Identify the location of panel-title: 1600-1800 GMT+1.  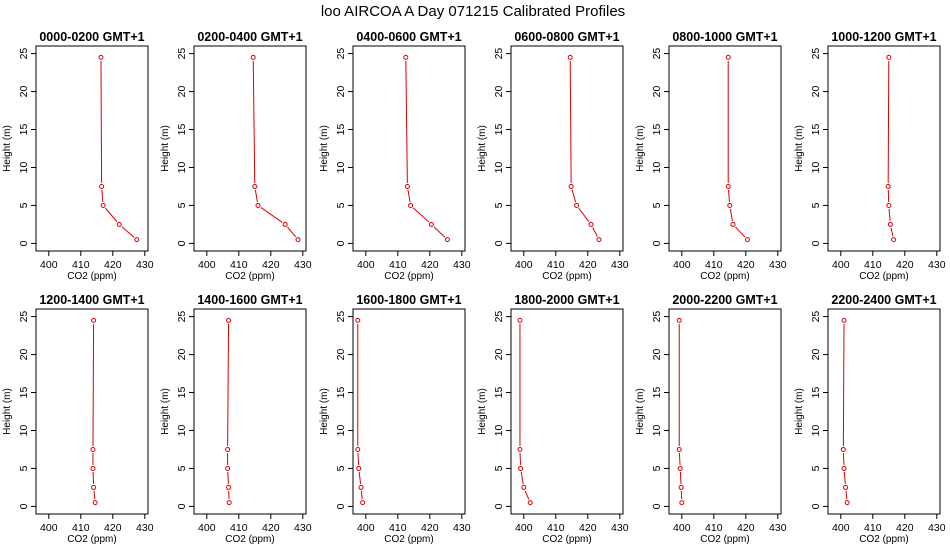
(408, 300).